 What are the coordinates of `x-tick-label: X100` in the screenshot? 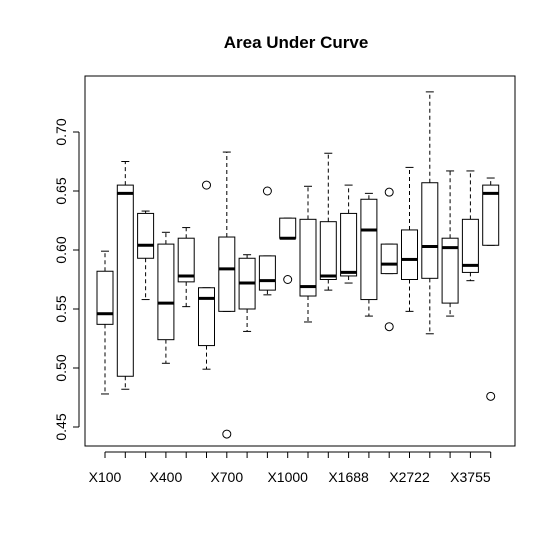 It's located at (105, 477).